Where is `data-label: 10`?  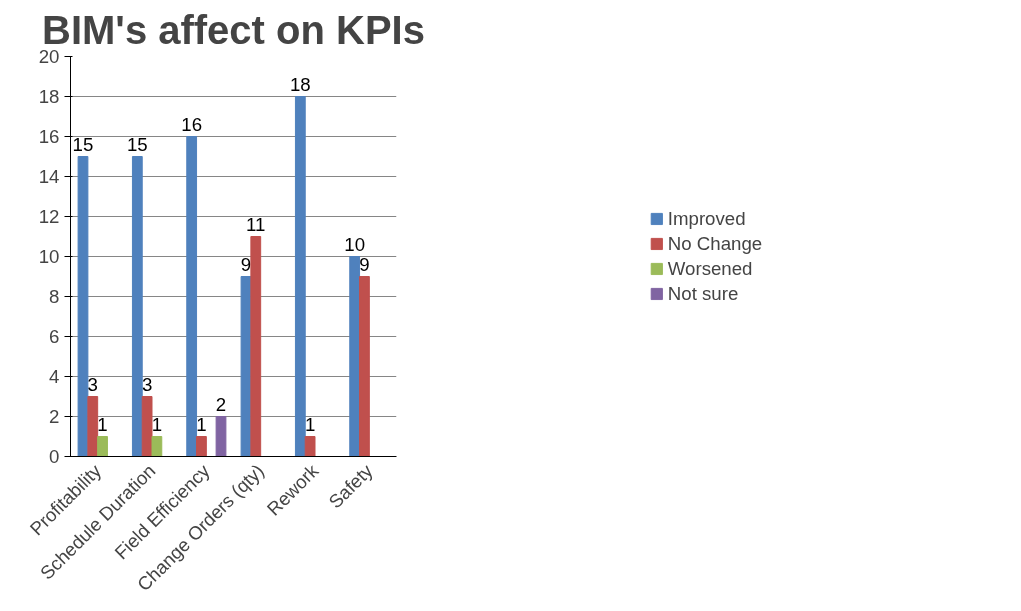 data-label: 10 is located at coordinates (355, 244).